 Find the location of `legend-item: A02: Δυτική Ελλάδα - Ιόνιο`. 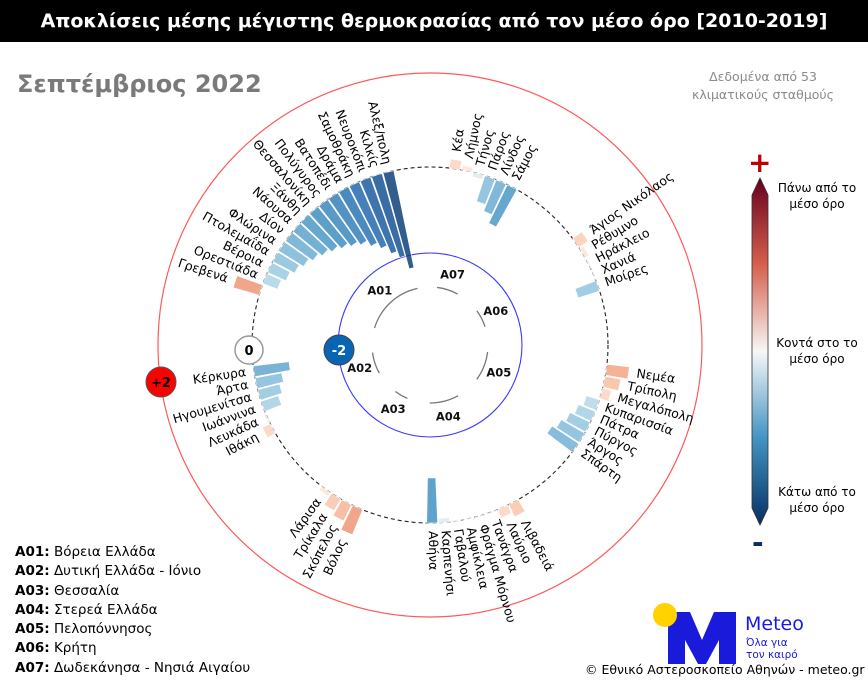

legend-item: A02: Δυτική Ελλάδα - Ιόνιο is located at coordinates (108, 571).